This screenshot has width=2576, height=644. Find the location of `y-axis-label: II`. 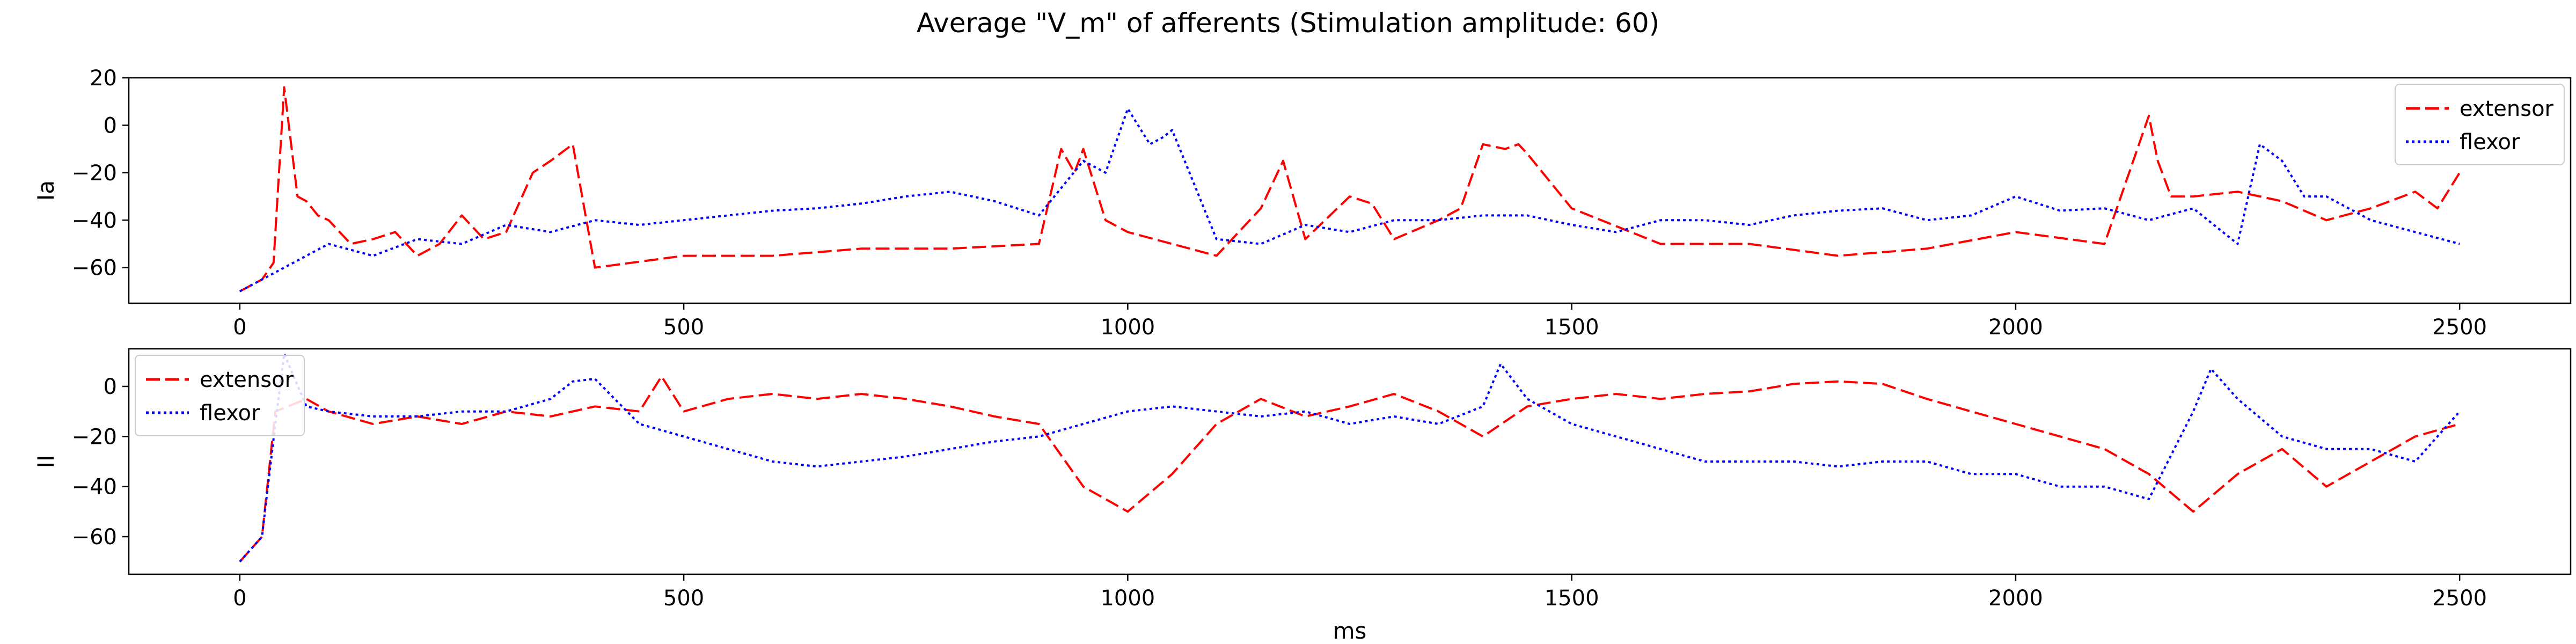

y-axis-label: II is located at coordinates (46, 462).